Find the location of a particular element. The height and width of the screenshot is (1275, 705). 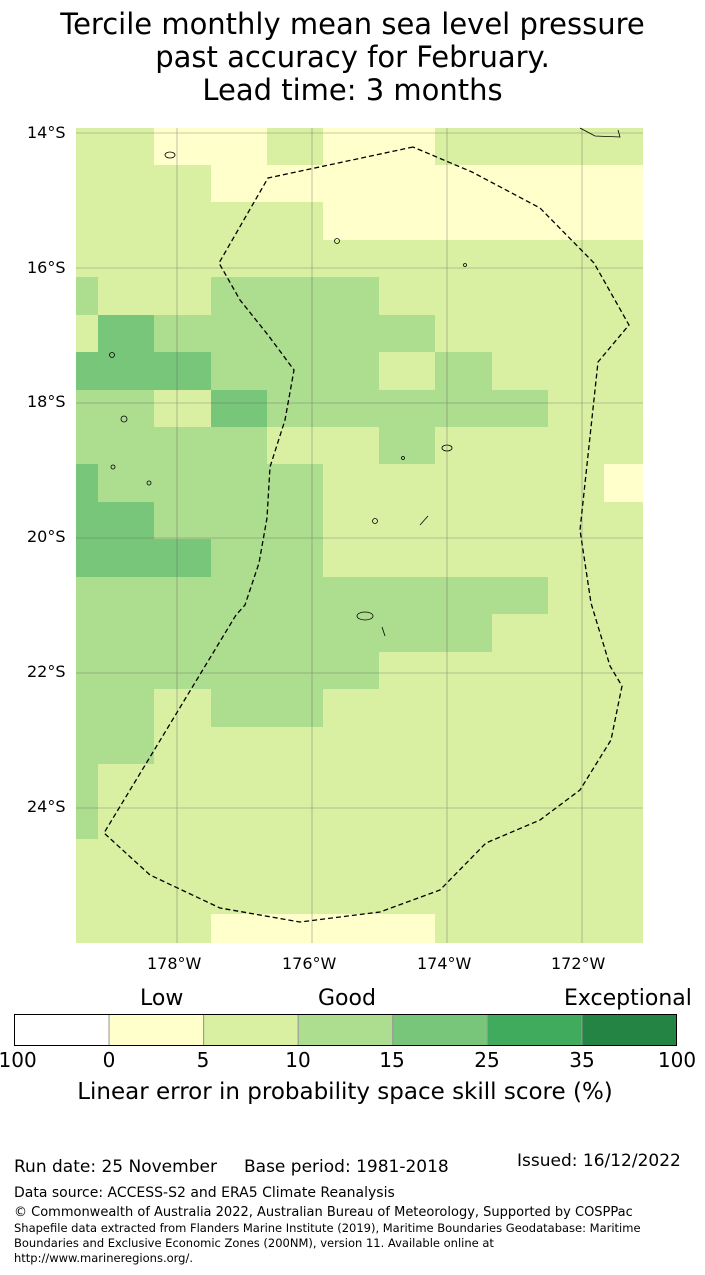

colorbar-category: Low is located at coordinates (162, 998).